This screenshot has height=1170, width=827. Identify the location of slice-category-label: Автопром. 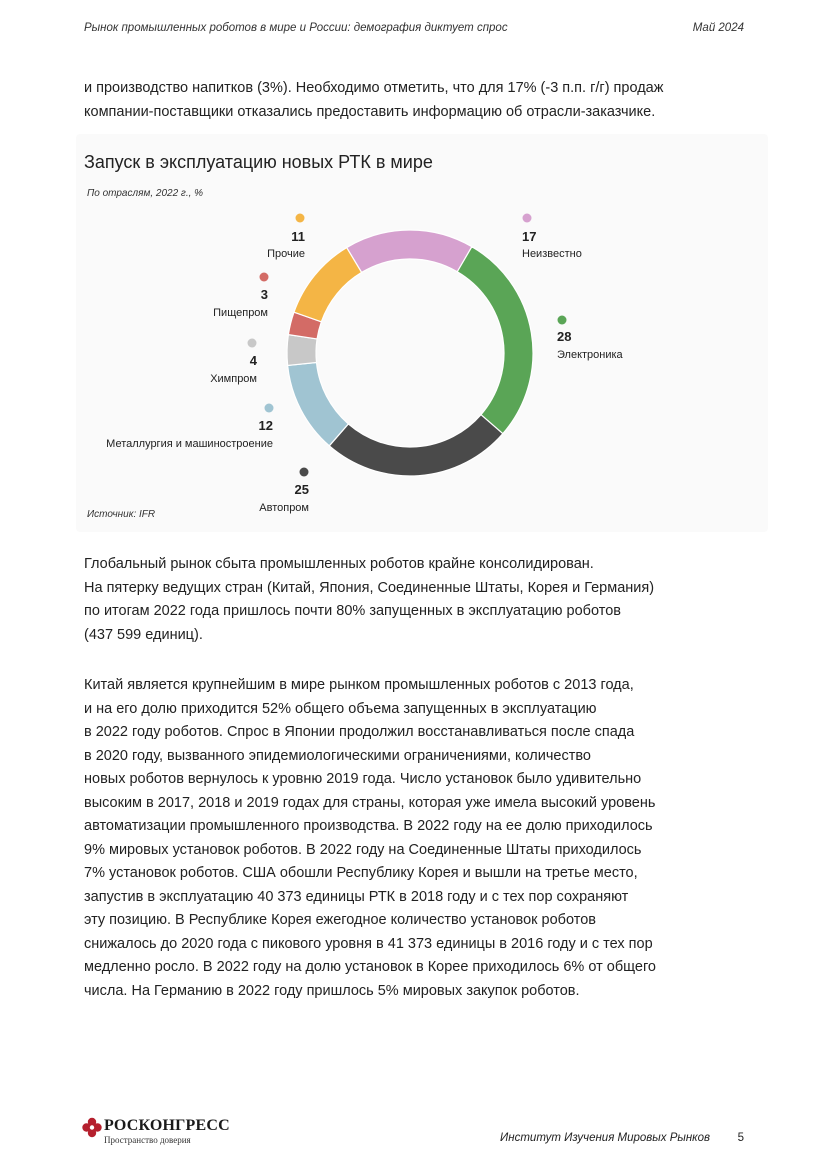
(284, 508).